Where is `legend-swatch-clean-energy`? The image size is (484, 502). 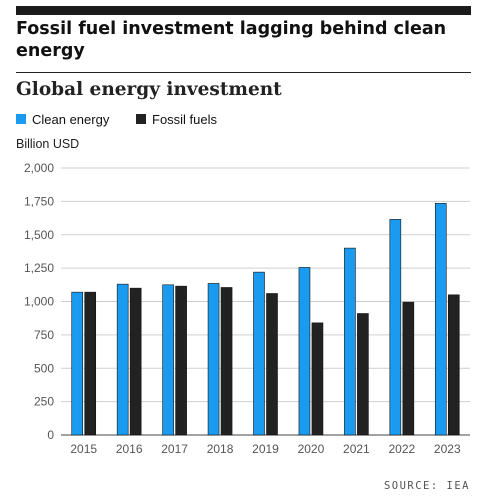 legend-swatch-clean-energy is located at coordinates (21, 119).